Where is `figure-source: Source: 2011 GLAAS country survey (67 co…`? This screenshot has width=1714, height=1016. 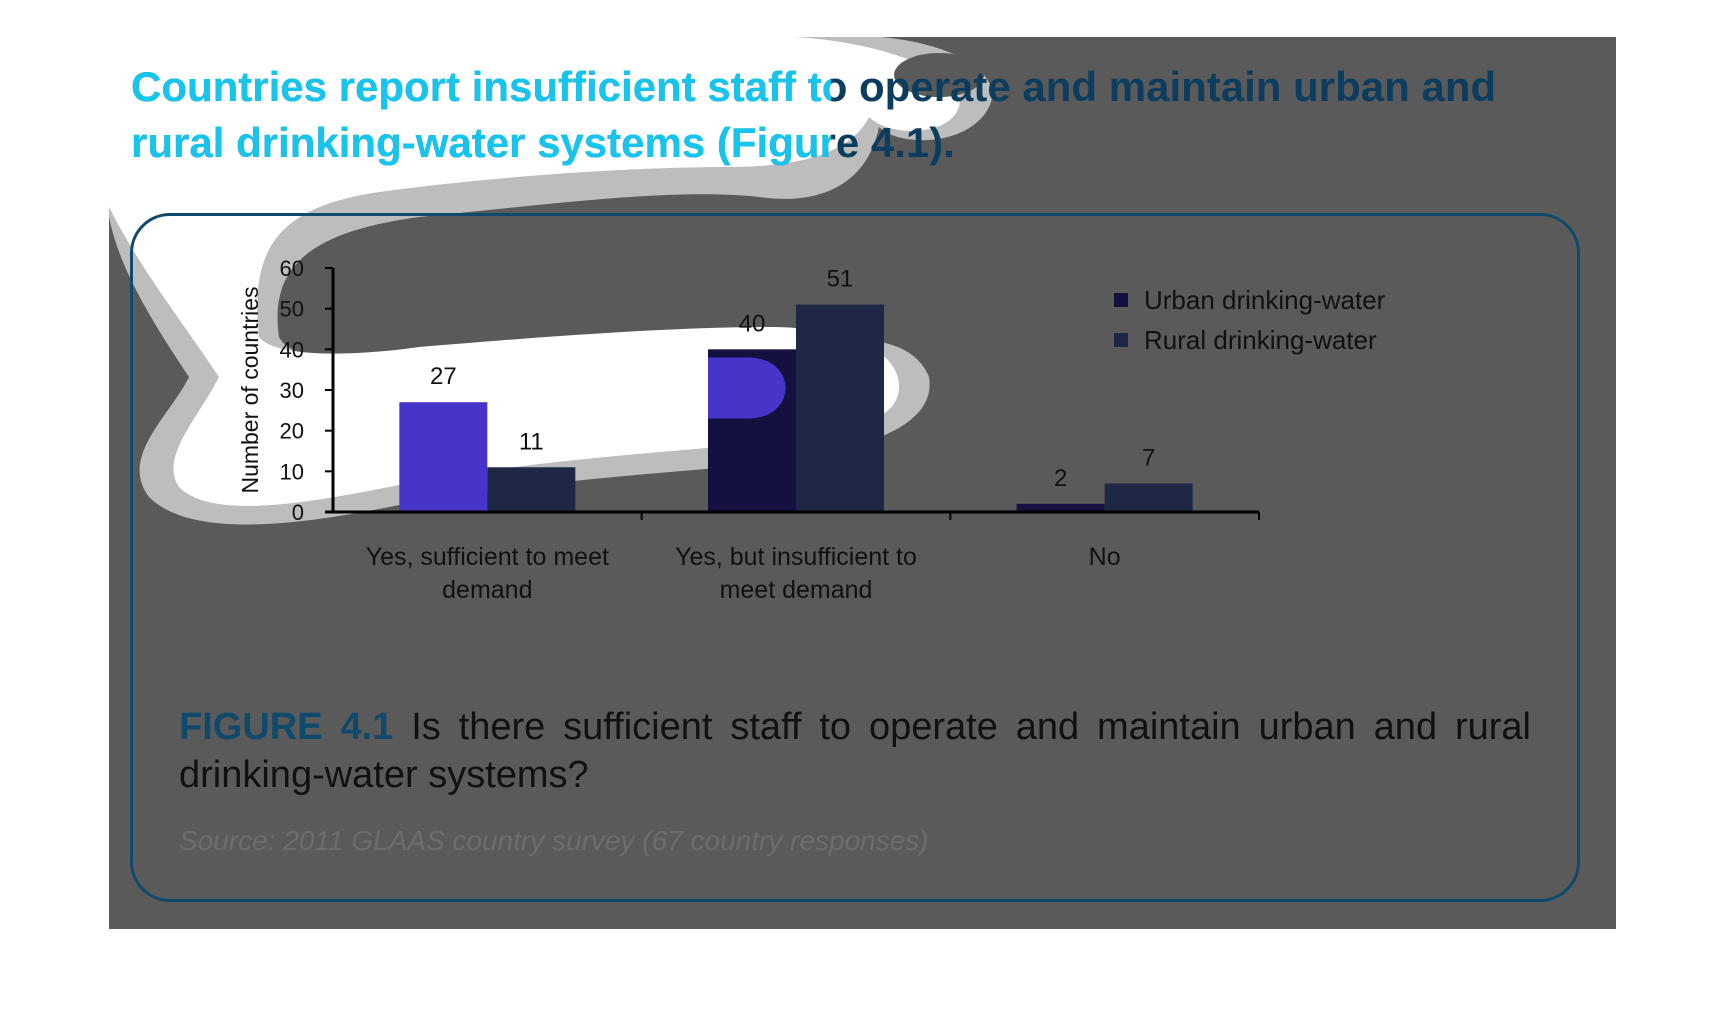 figure-source: Source: 2011 GLAAS country survey (67 co… is located at coordinates (554, 840).